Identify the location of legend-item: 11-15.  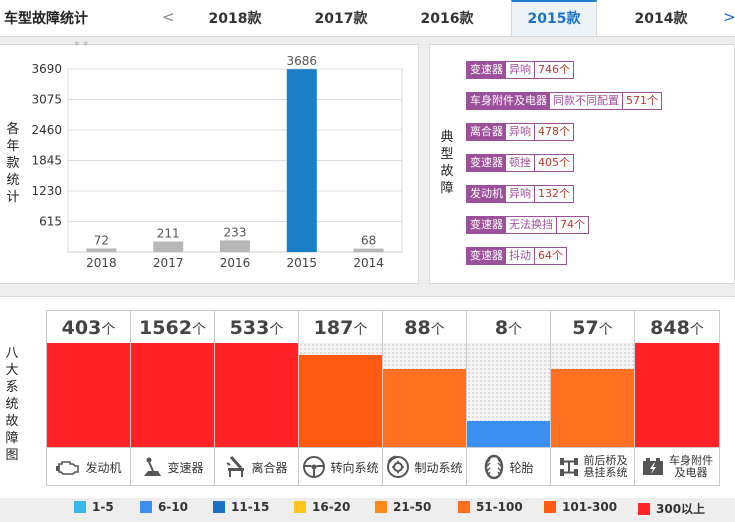
(241, 507).